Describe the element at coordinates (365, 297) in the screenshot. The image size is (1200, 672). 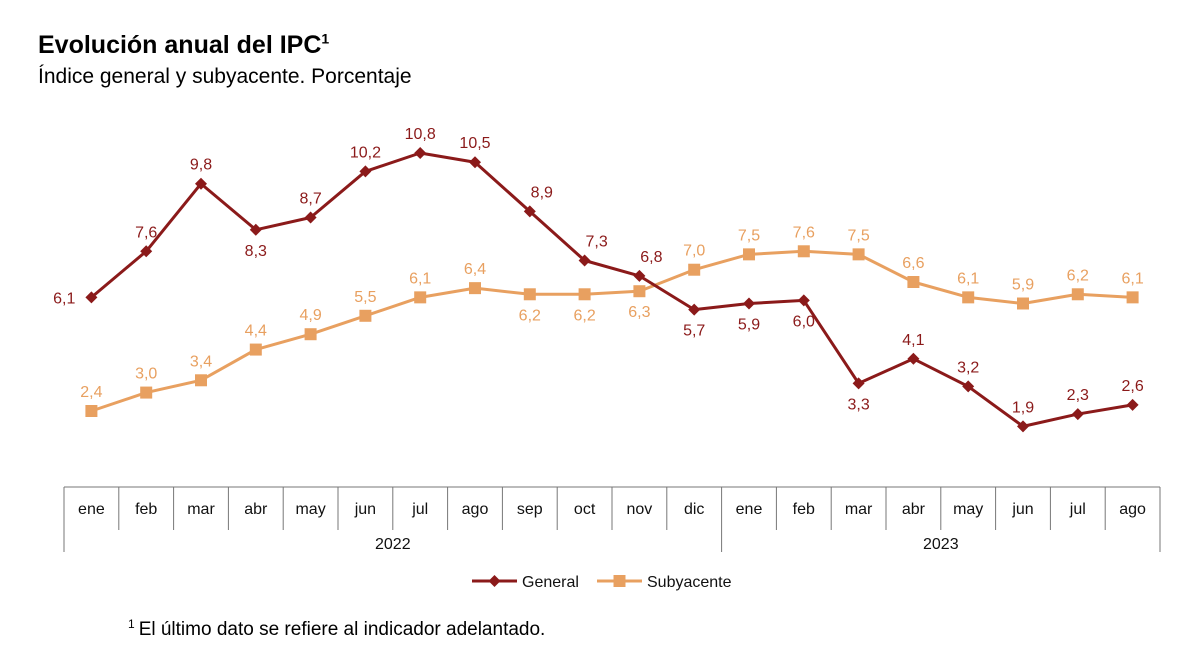
I see `data-label-subyacente: 5,5` at that location.